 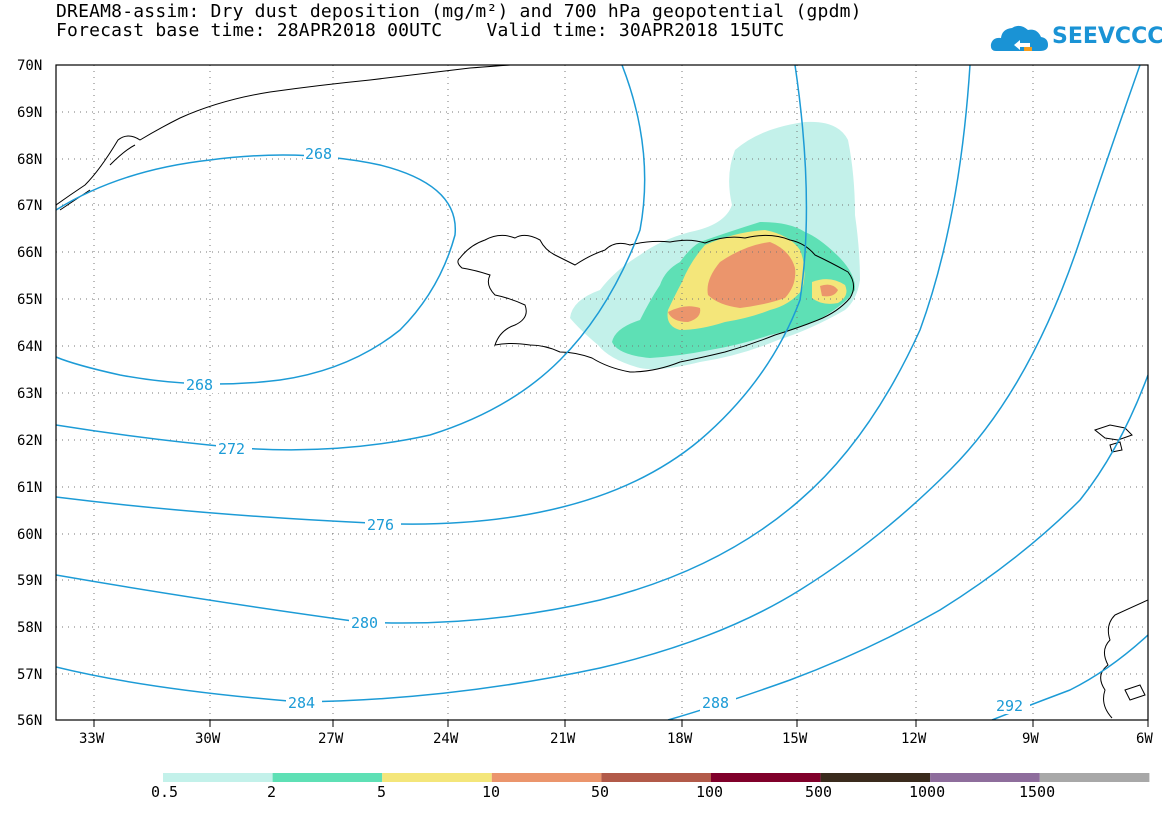 I want to click on legend-colorbar, so click(x=656, y=777).